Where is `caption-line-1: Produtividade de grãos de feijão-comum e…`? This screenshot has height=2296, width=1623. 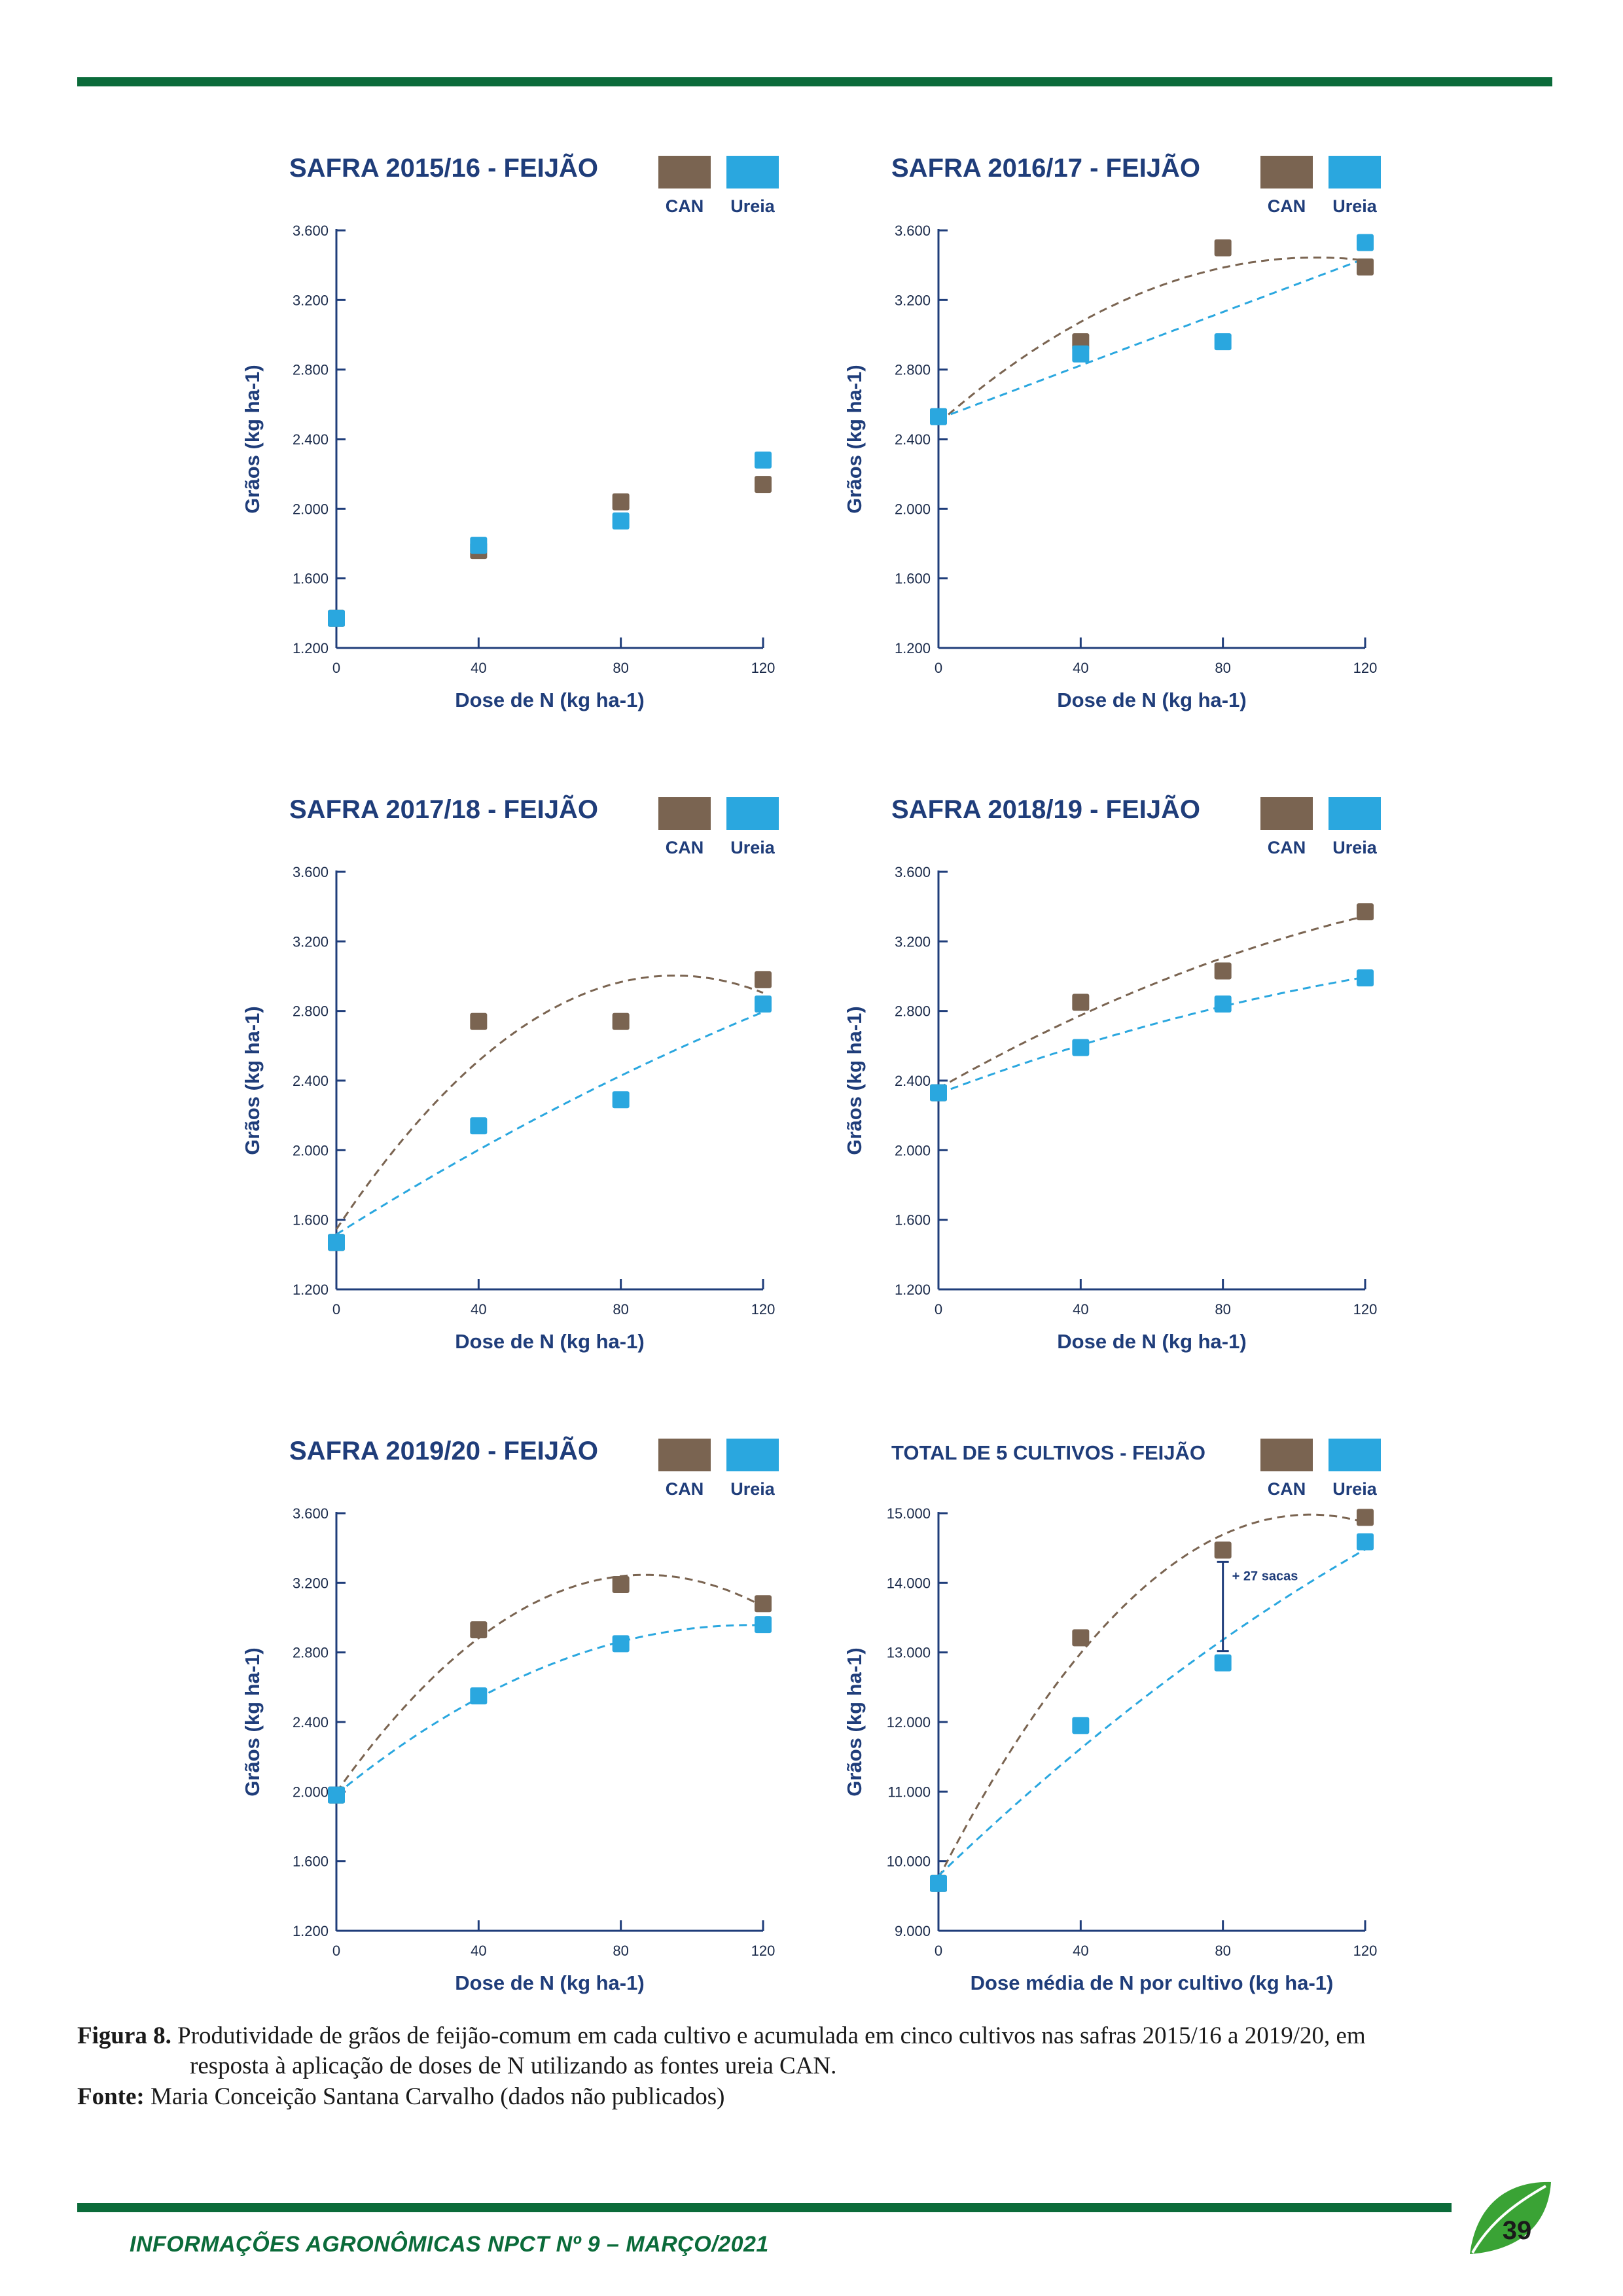 caption-line-1: Produtividade de grãos de feijão-comum e… is located at coordinates (771, 2035).